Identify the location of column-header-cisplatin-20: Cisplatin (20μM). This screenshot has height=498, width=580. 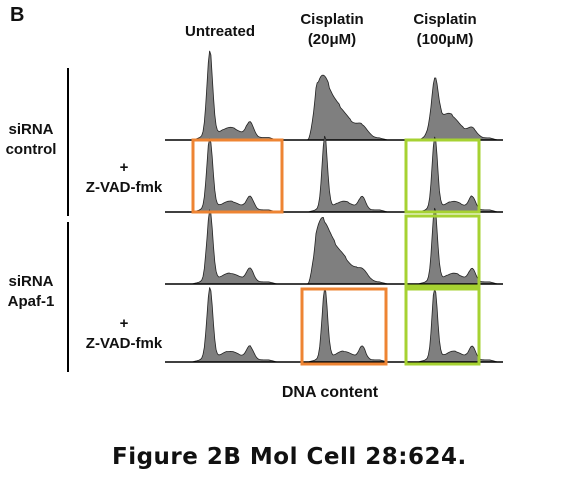
(332, 30).